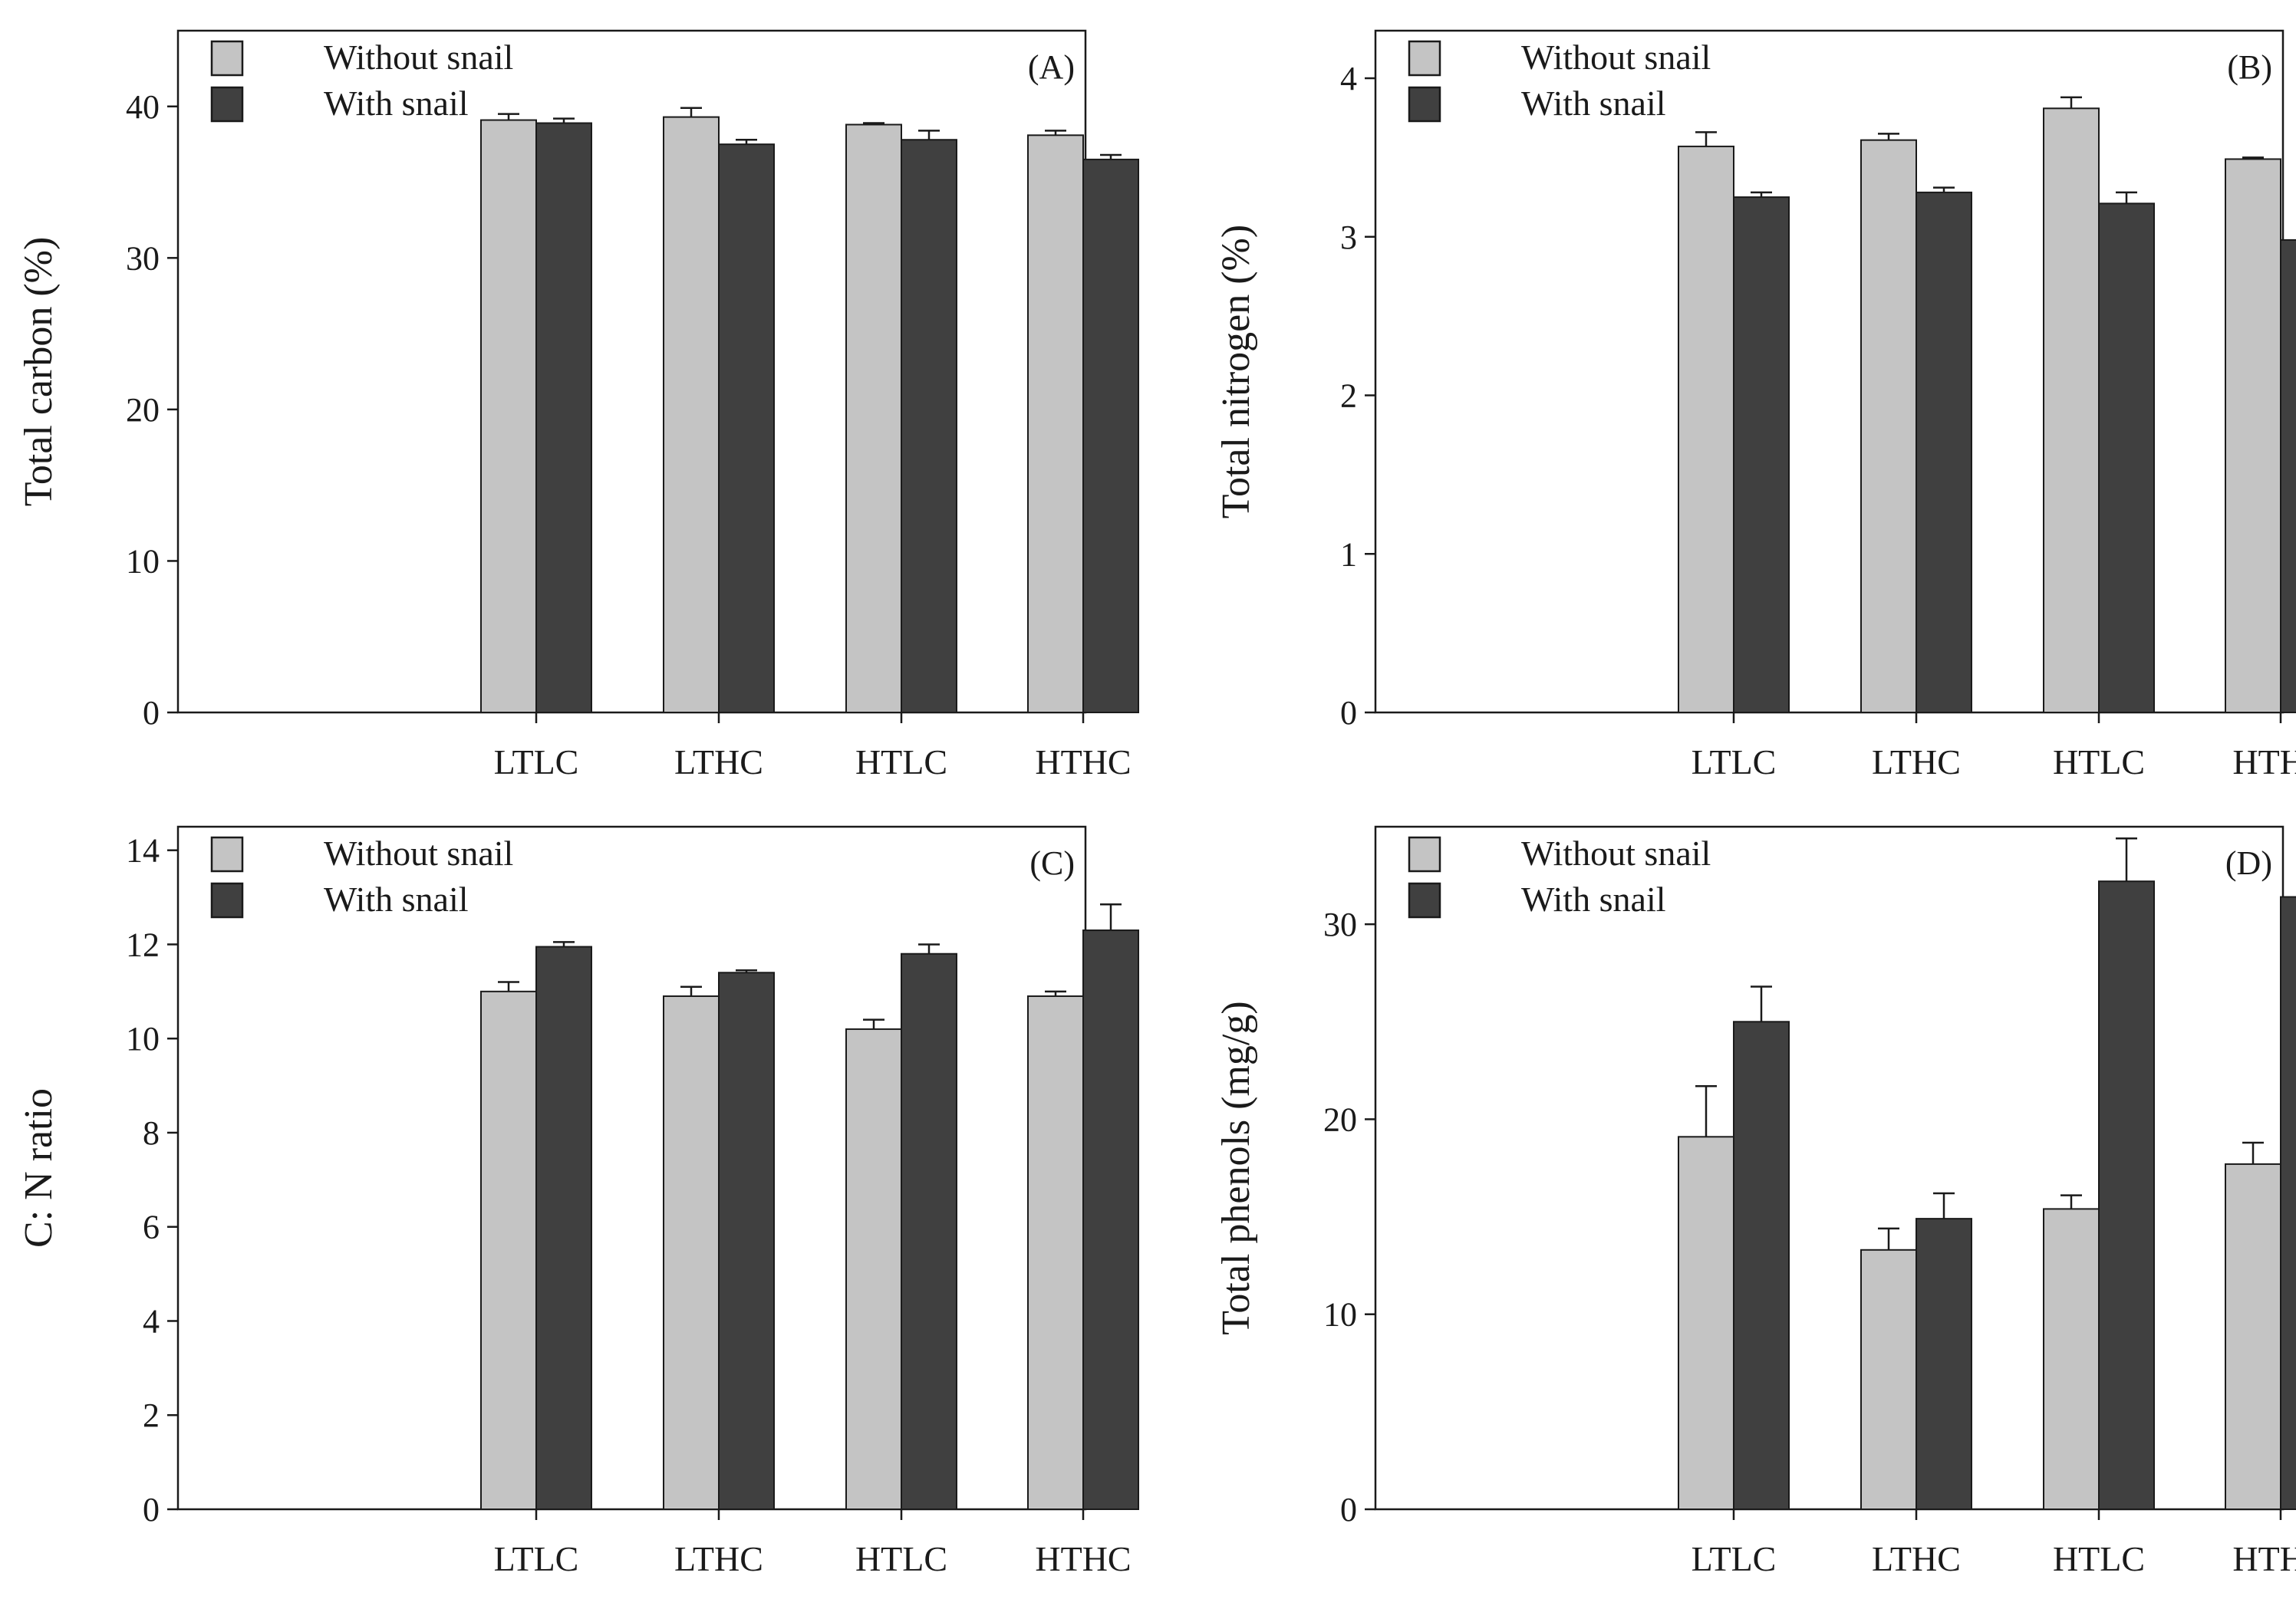  Describe the element at coordinates (1348, 237) in the screenshot. I see `y-tick-label: 3` at that location.